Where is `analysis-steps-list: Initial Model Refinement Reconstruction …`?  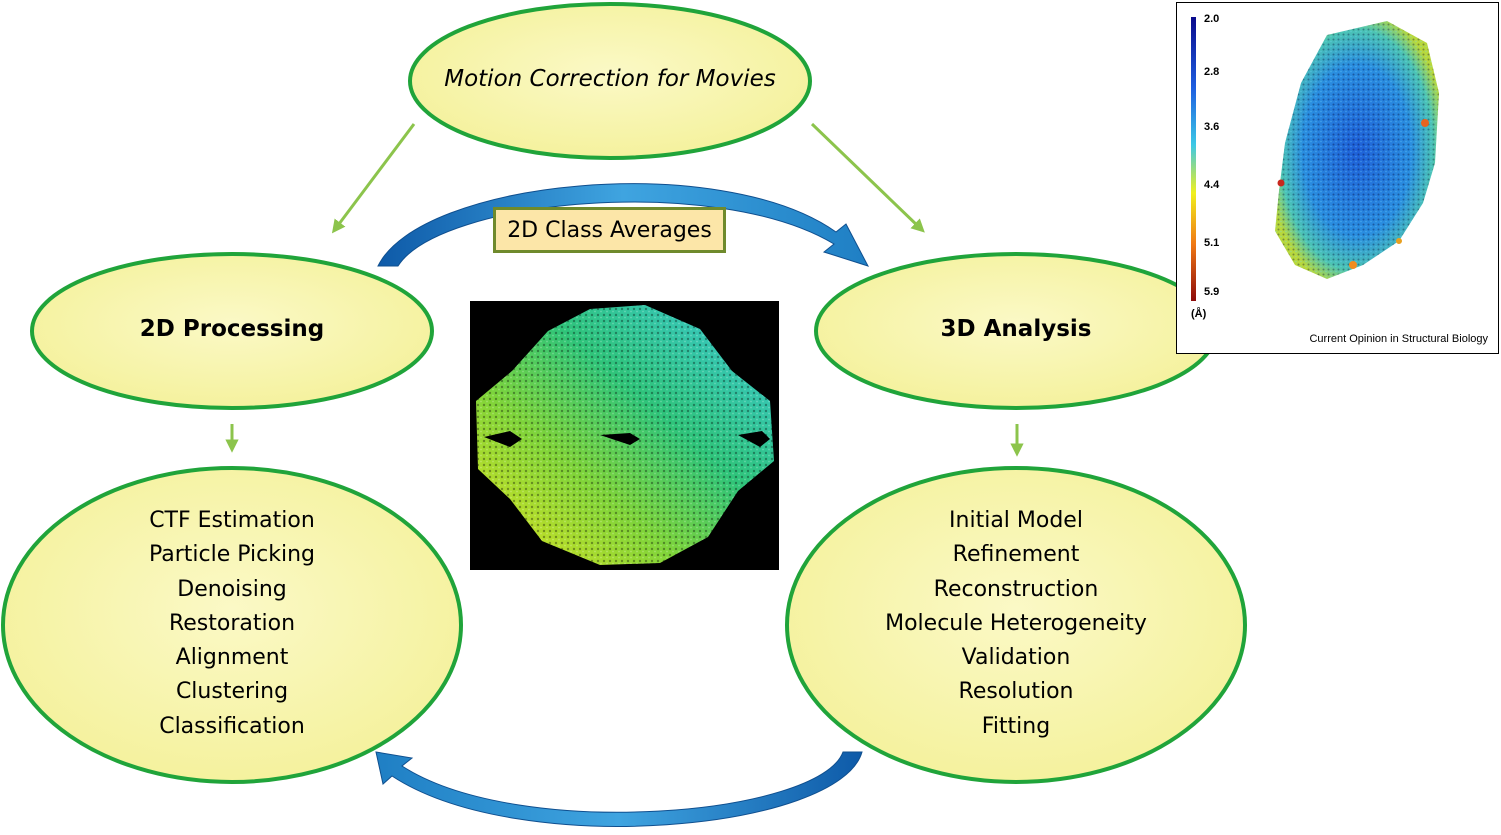 analysis-steps-list: Initial Model Refinement Reconstruction … is located at coordinates (1016, 624).